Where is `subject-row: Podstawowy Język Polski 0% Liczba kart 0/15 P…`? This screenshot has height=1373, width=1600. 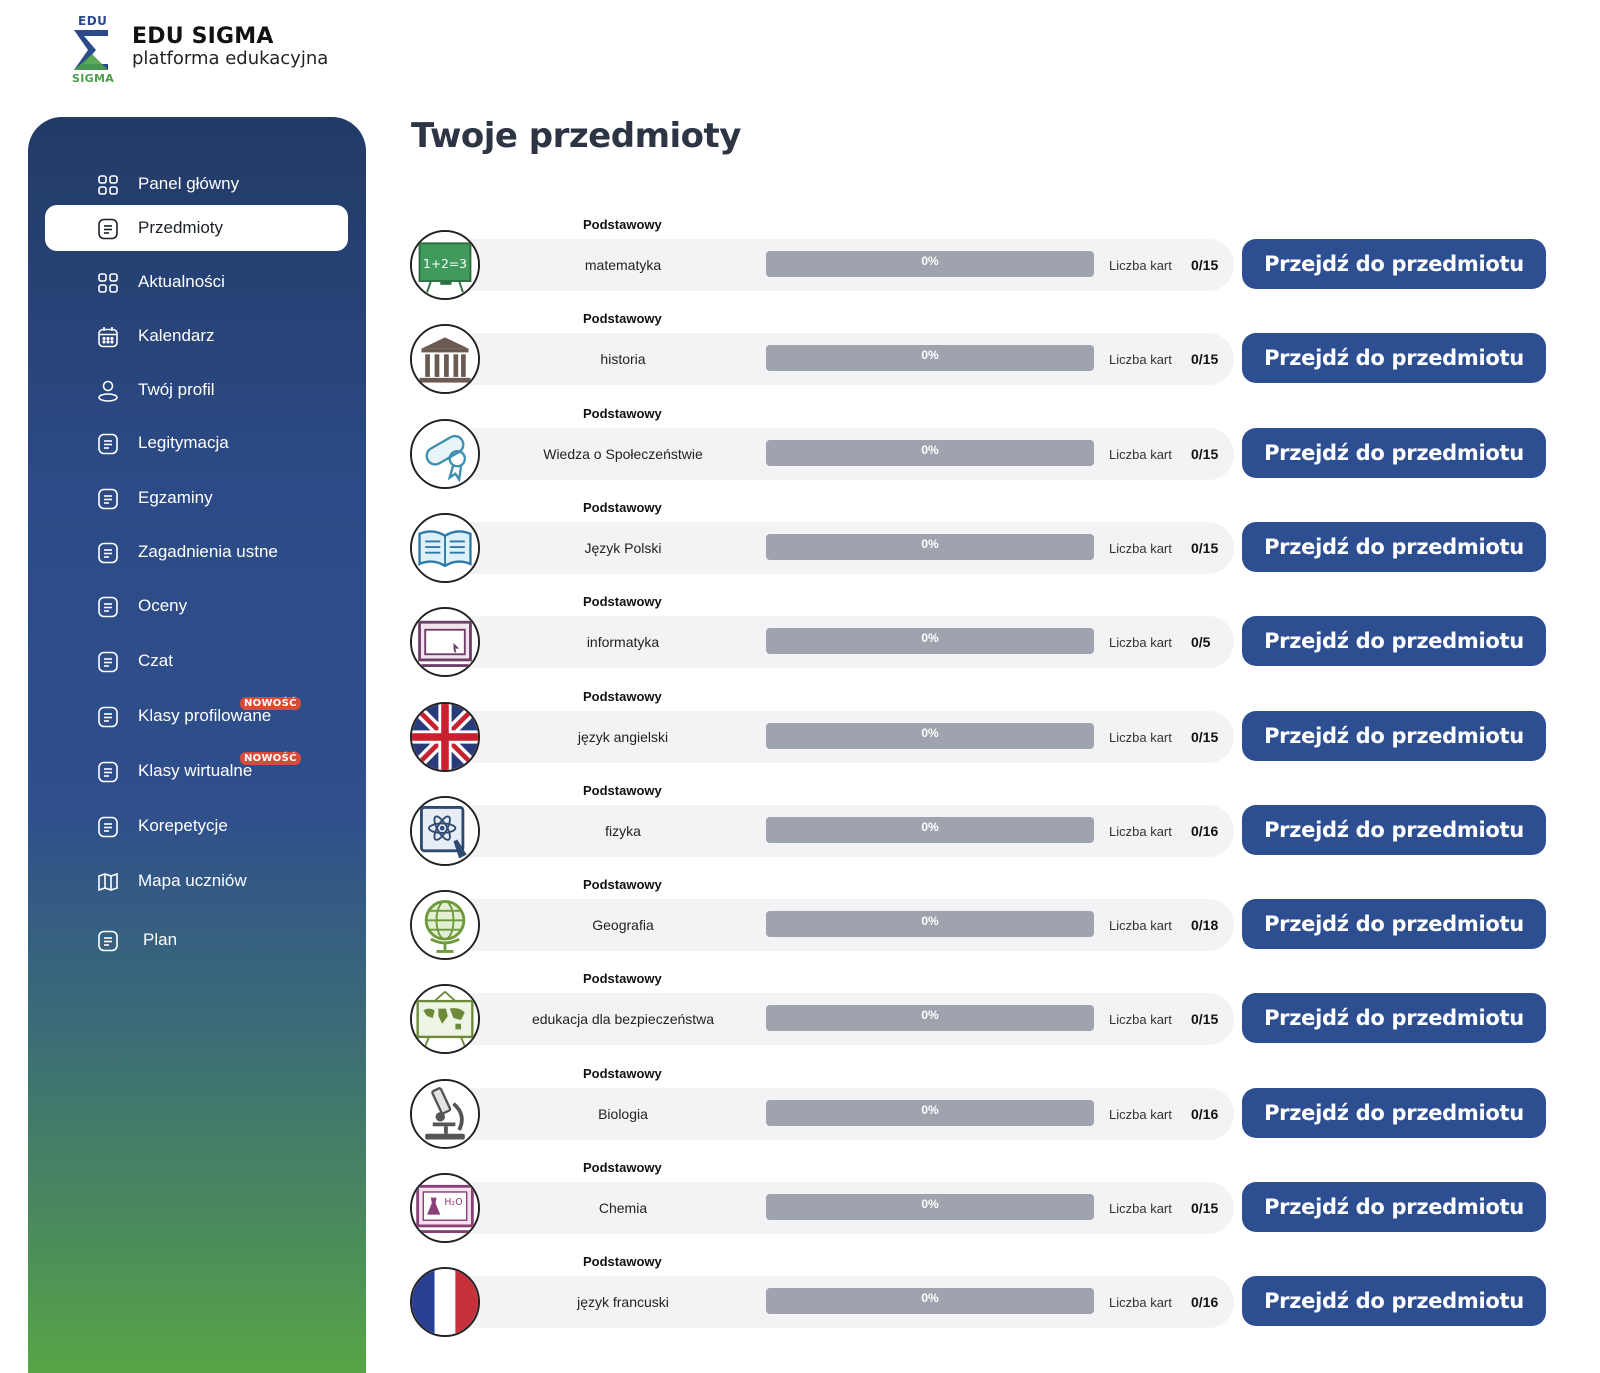
subject-row: Podstawowy Język Polski 0% Liczba kart 0/15 P… is located at coordinates (980, 547).